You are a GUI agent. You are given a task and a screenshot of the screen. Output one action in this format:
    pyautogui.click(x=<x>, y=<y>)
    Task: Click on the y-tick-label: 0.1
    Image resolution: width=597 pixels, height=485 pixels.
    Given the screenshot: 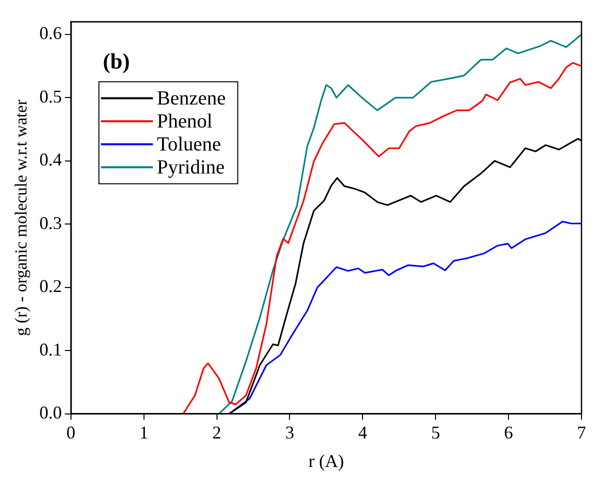 What is the action you would take?
    pyautogui.click(x=50, y=349)
    